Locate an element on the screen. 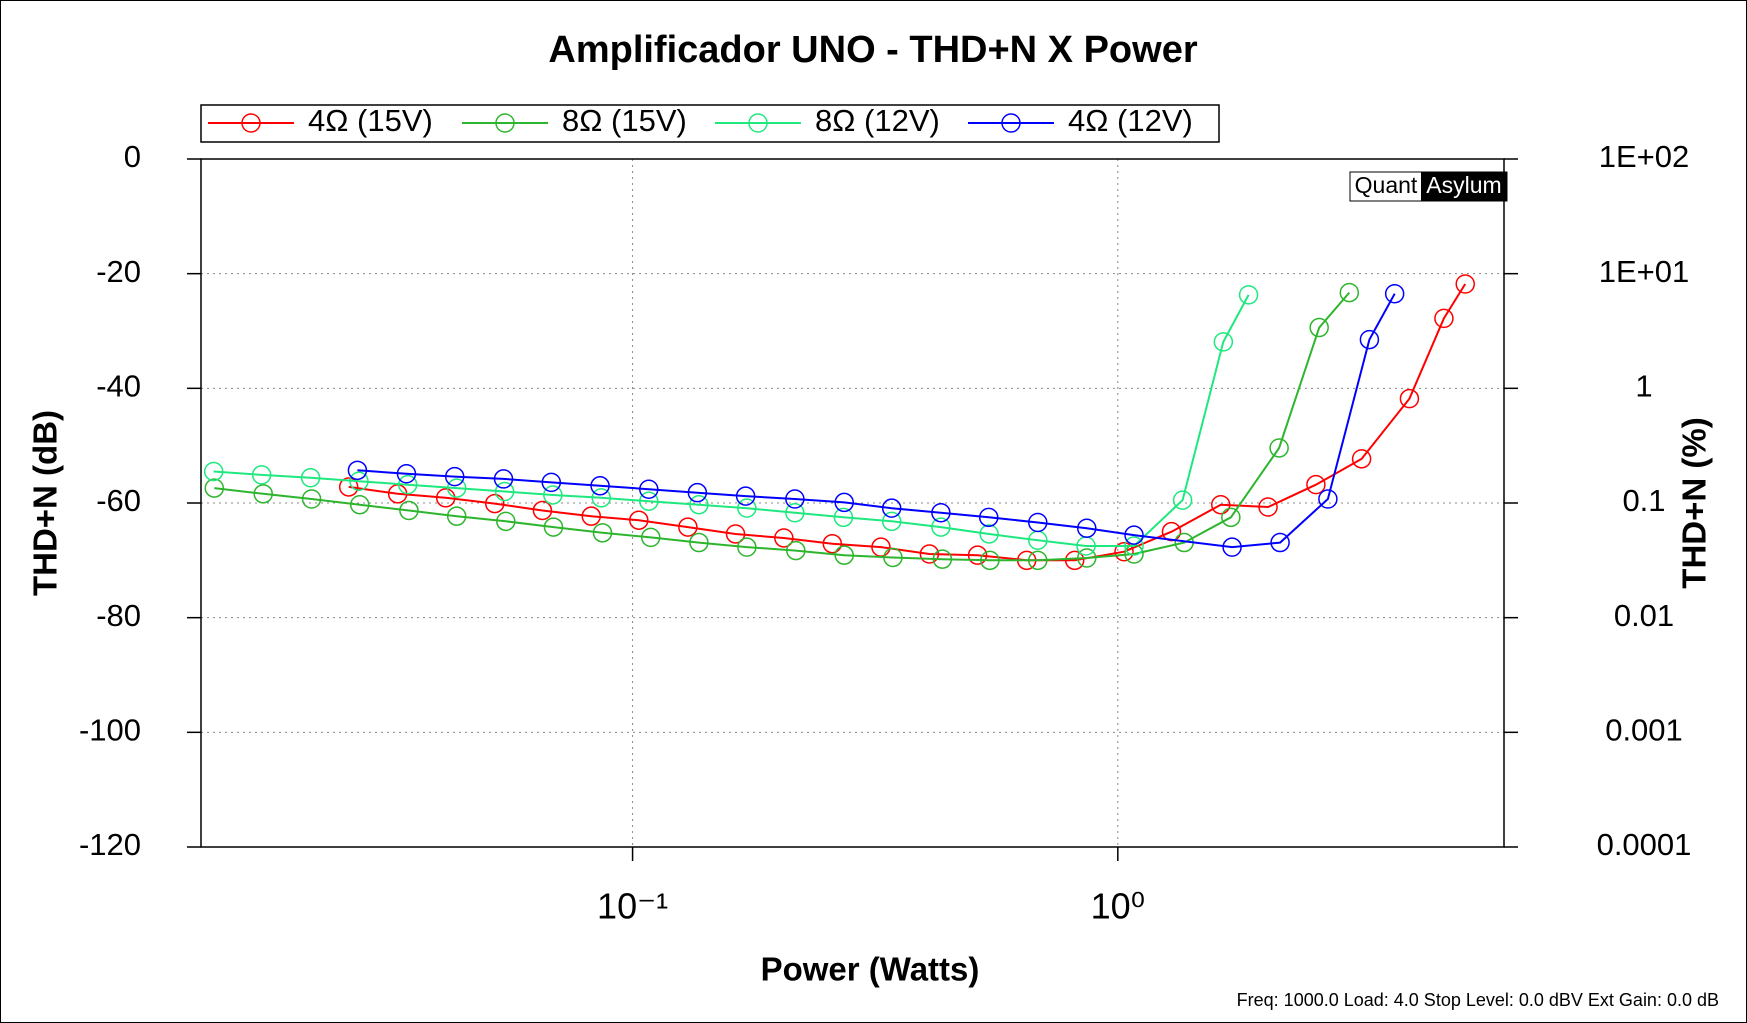  legend-label: 4Ω (12V) is located at coordinates (1130, 120).